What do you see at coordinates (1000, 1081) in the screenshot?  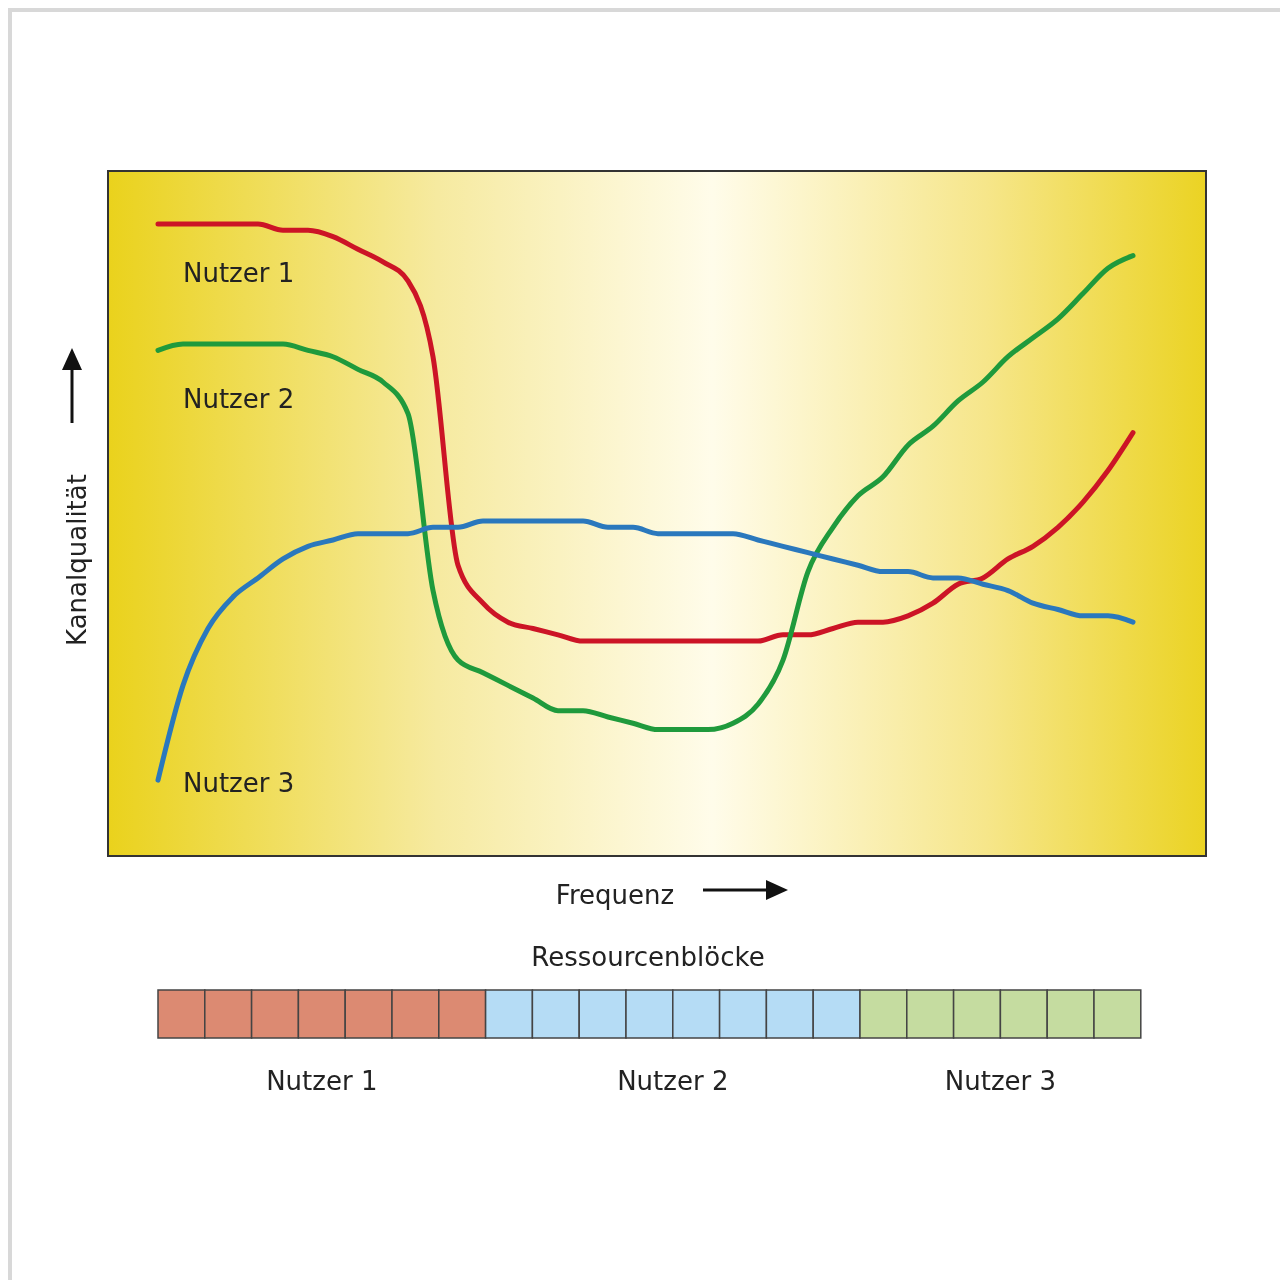 I see `text: Nutzer 3` at bounding box center [1000, 1081].